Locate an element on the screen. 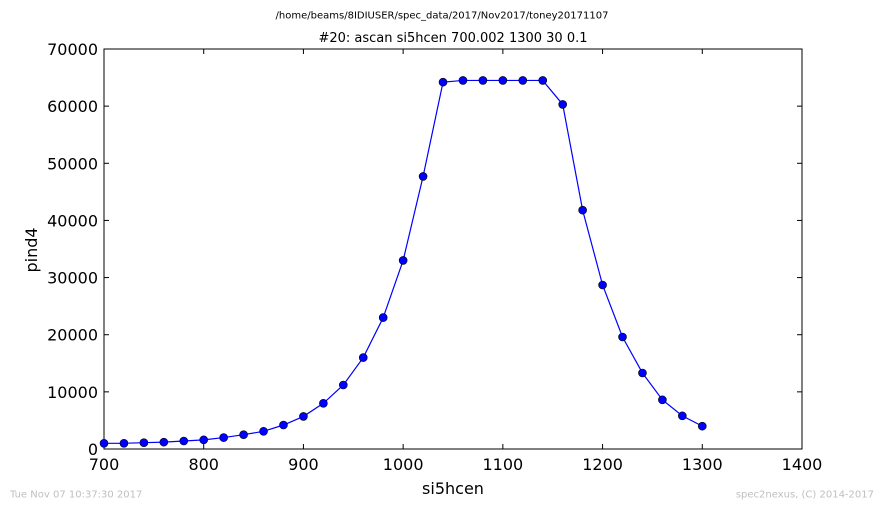 The width and height of the screenshot is (884, 509). y-tick-label: 20000 is located at coordinates (72, 335).